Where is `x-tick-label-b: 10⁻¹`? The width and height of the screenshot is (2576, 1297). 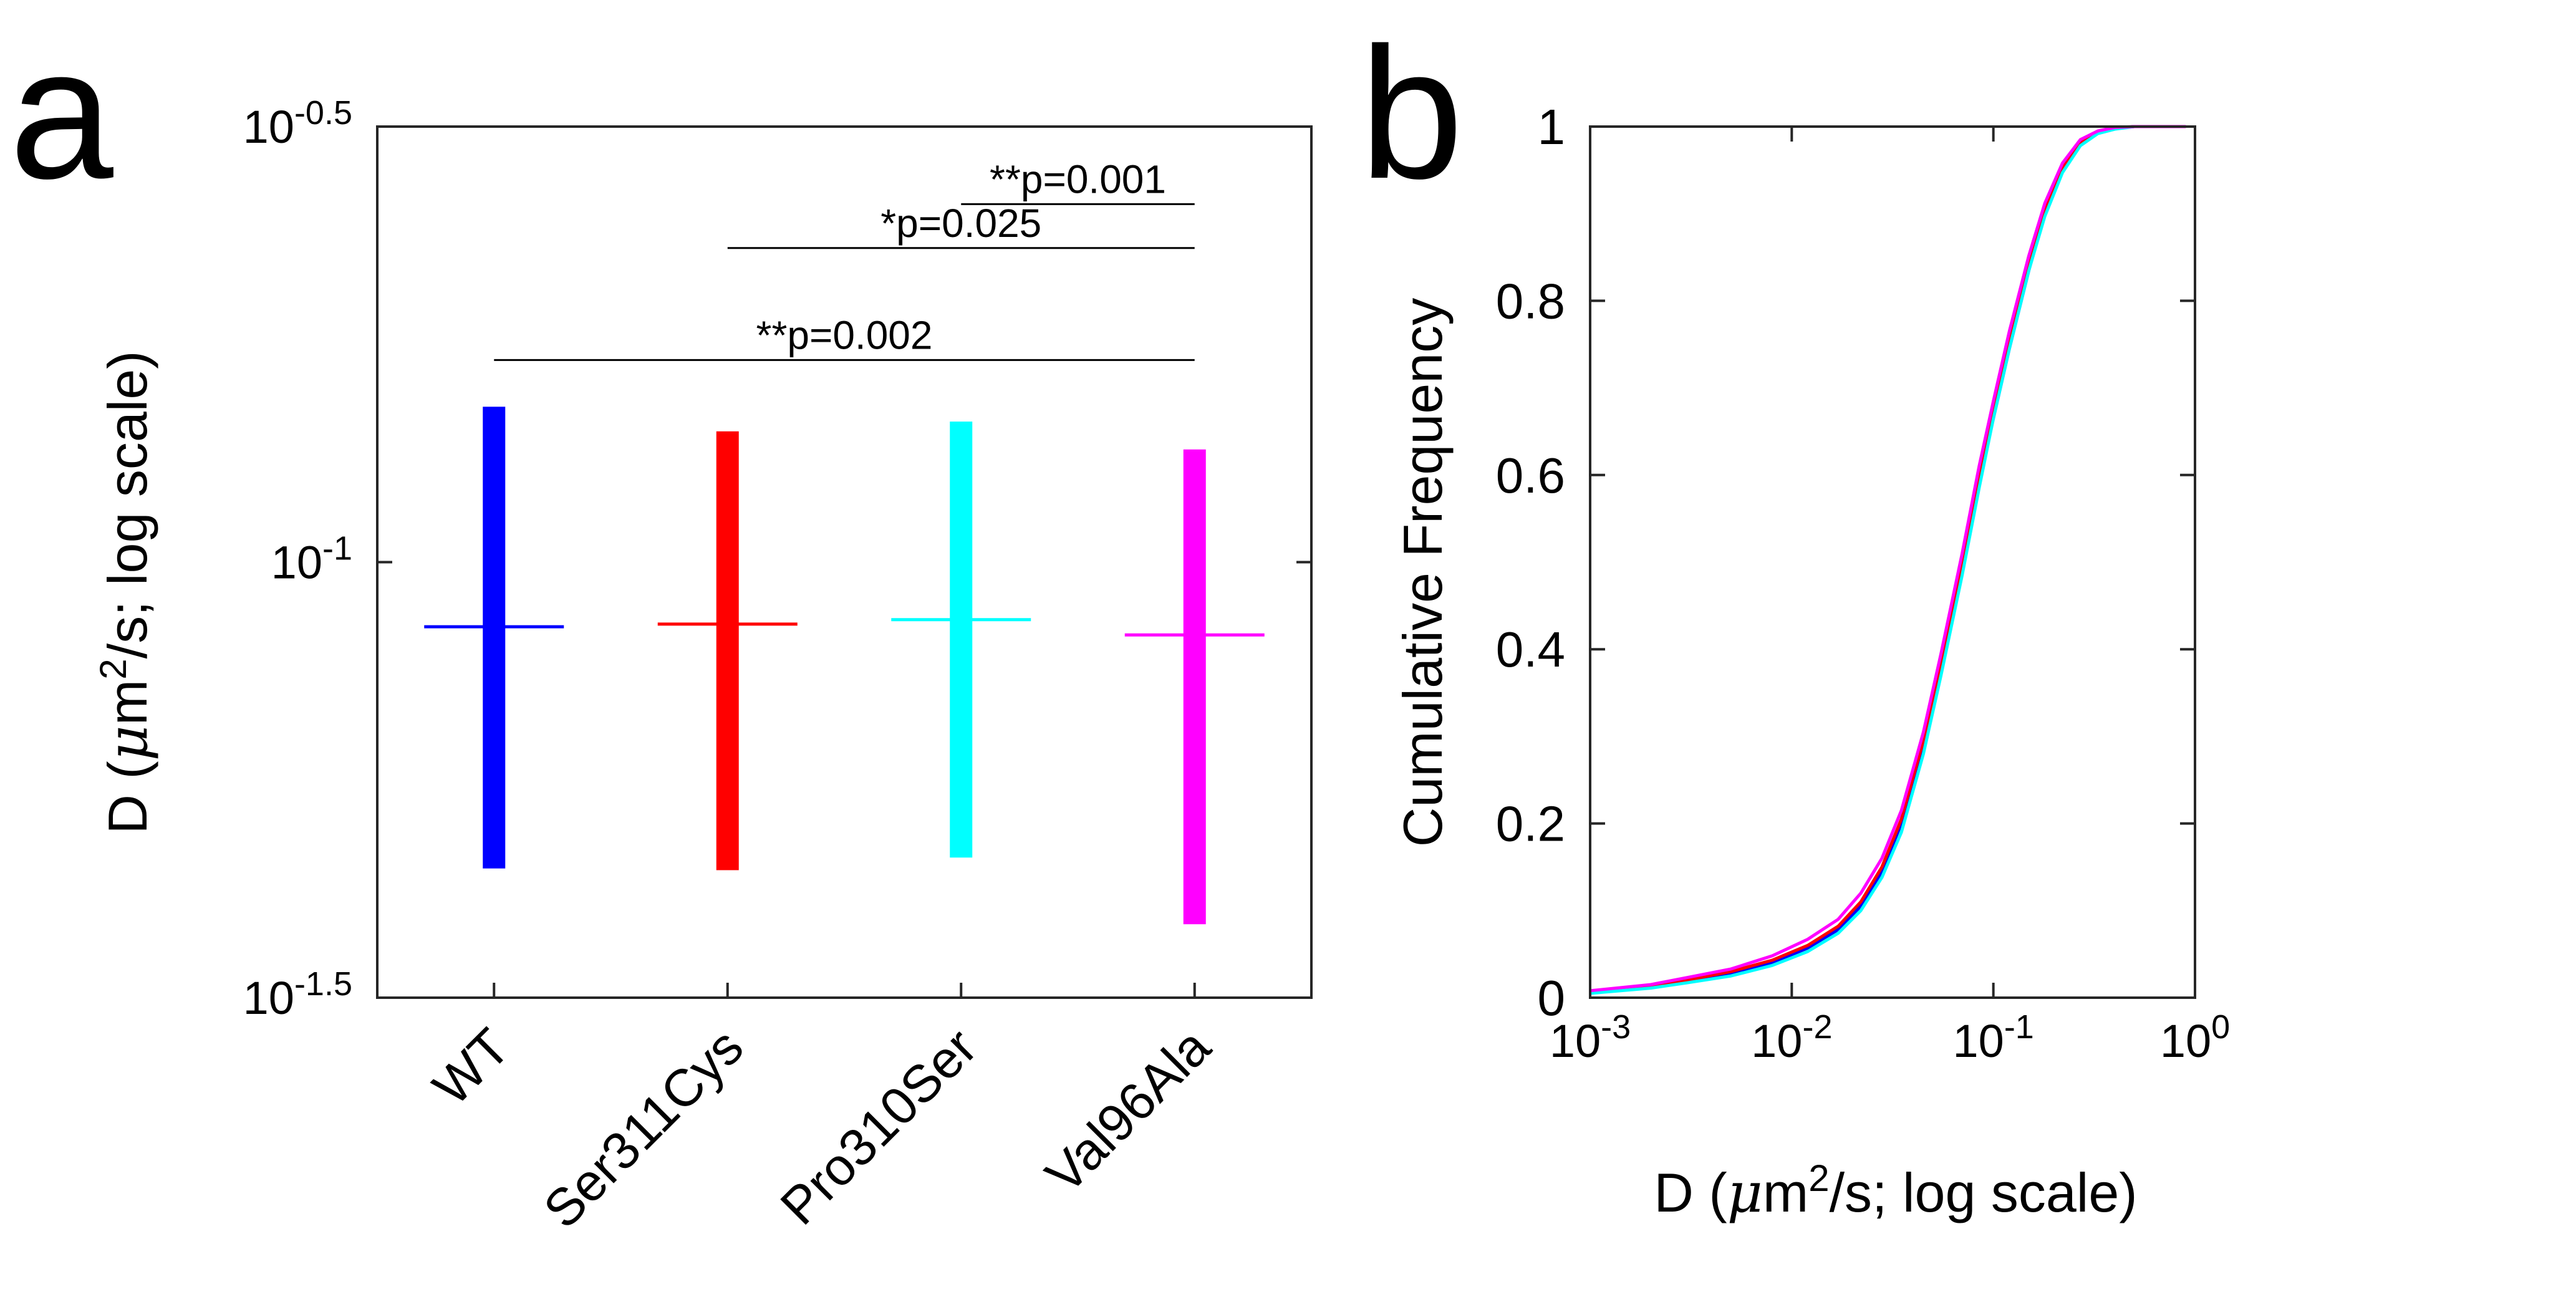 x-tick-label-b: 10⁻¹ is located at coordinates (1993, 1037).